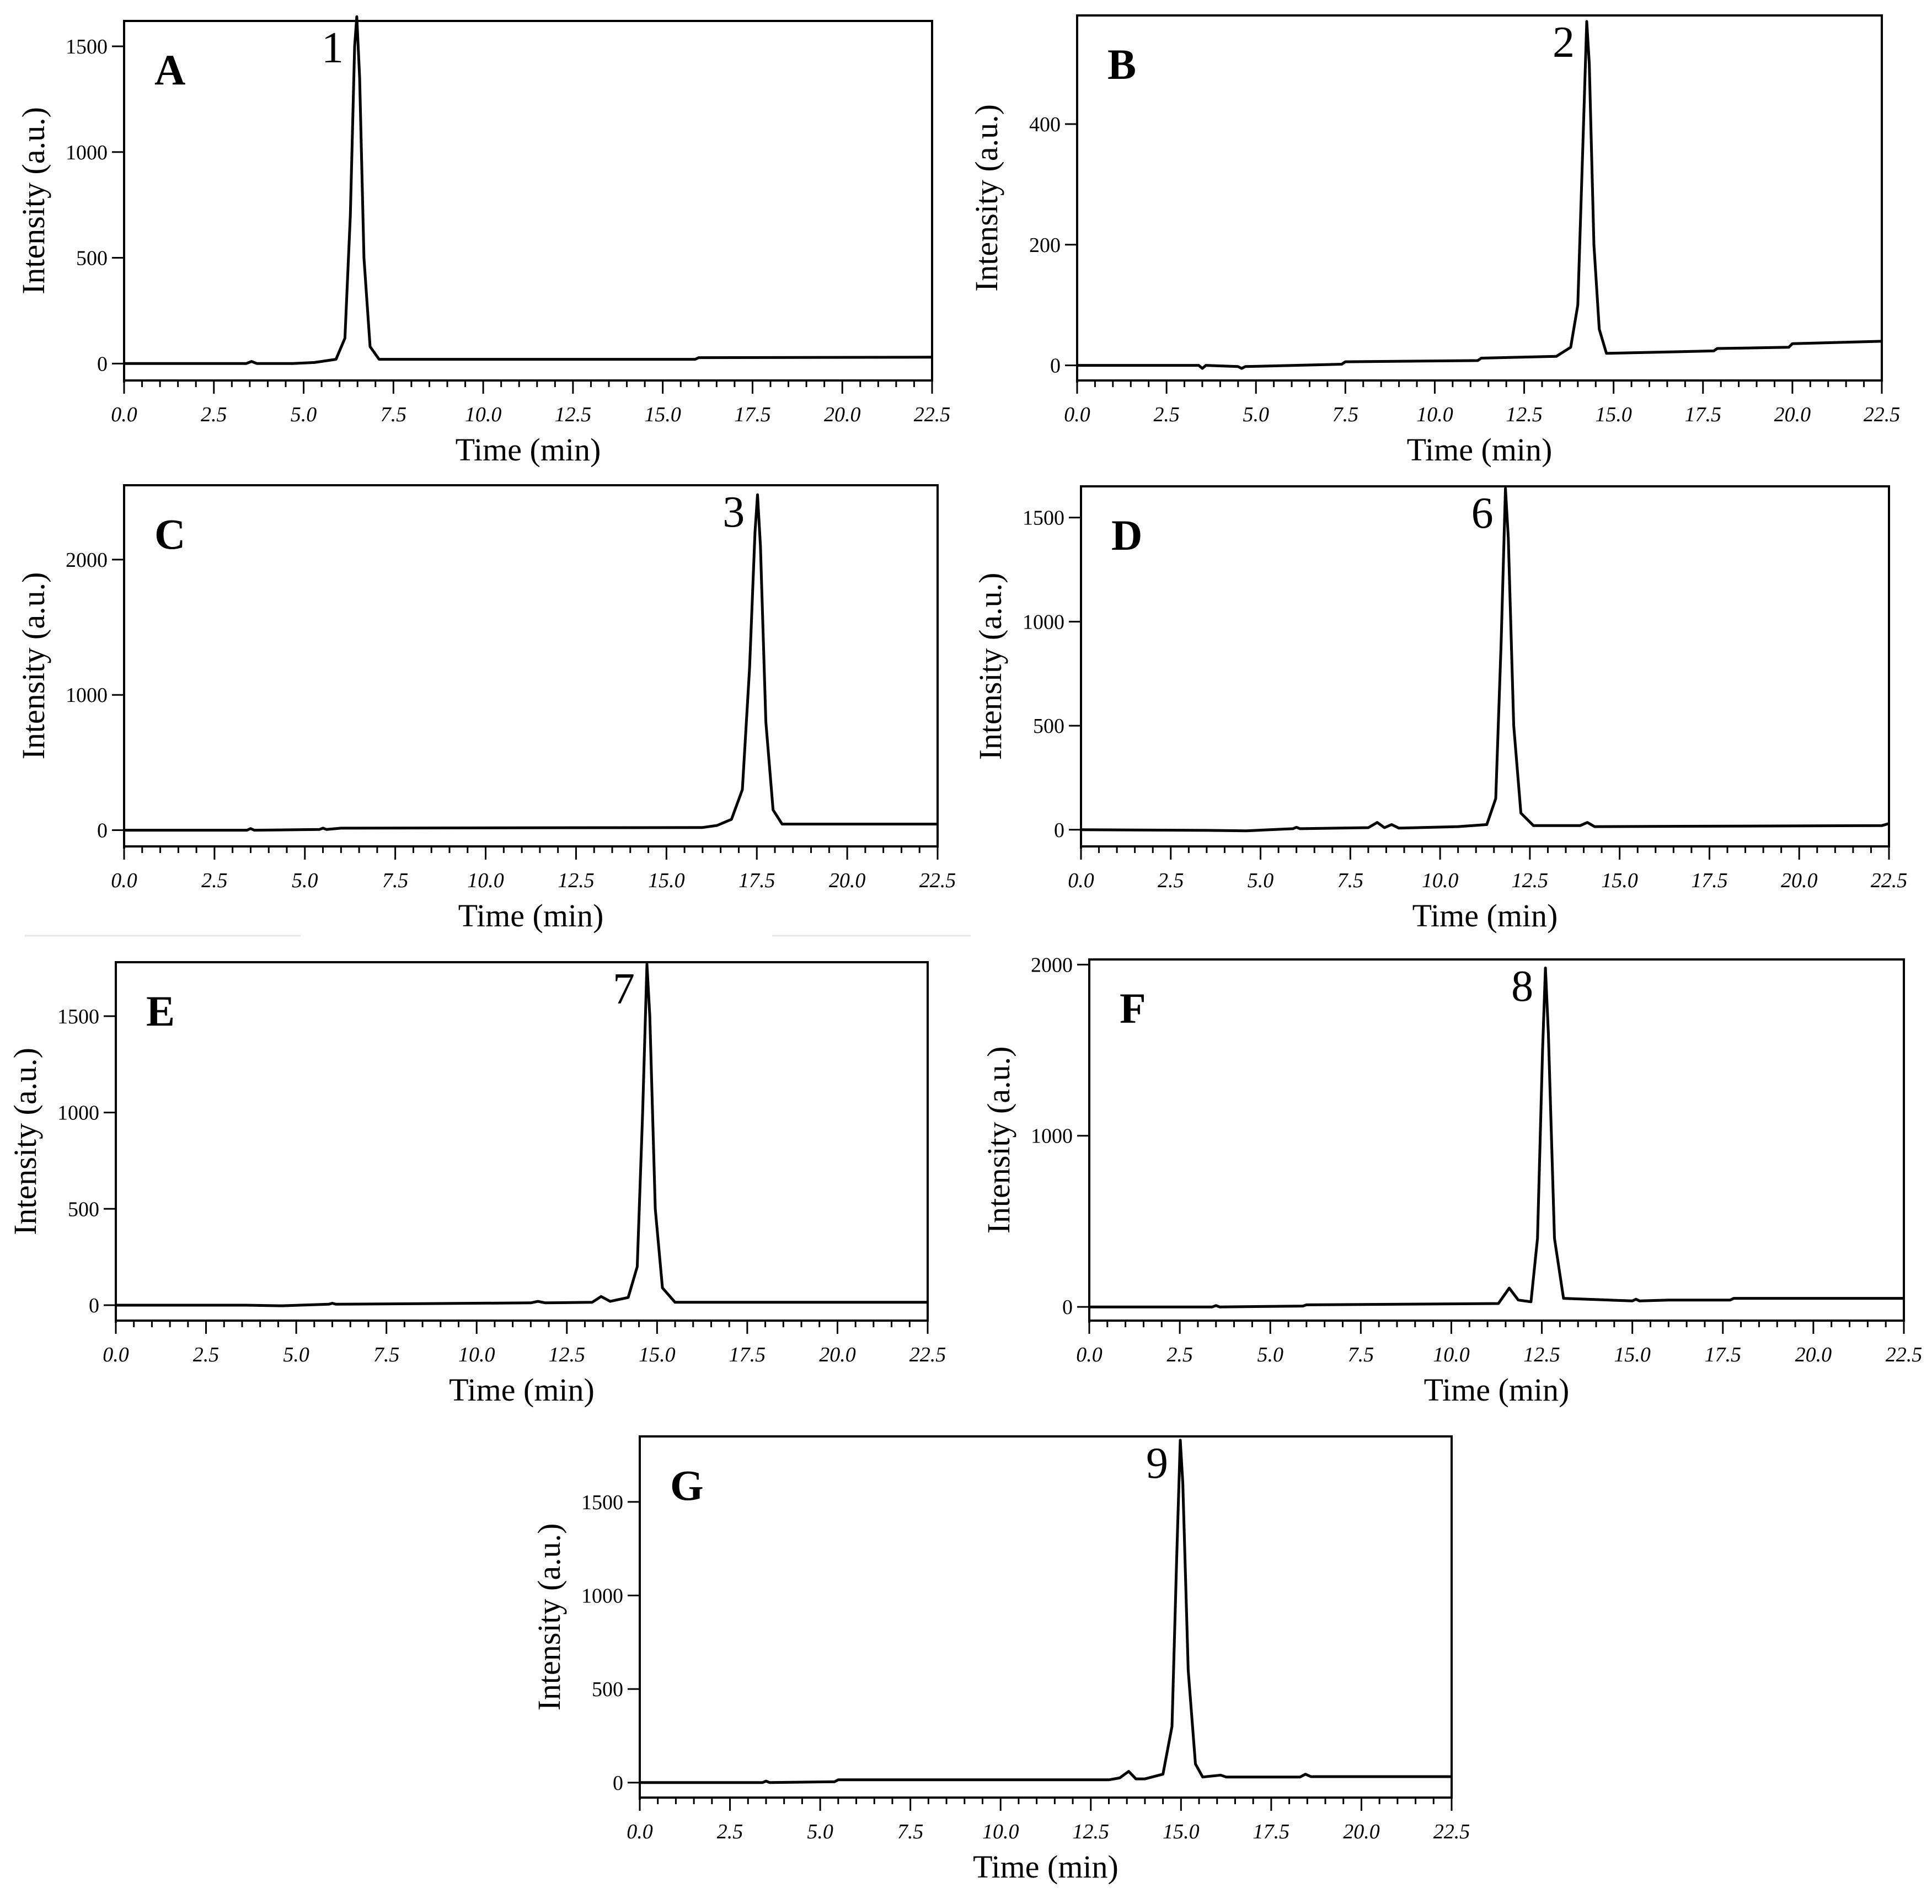  I want to click on peak-label: 8, so click(1522, 987).